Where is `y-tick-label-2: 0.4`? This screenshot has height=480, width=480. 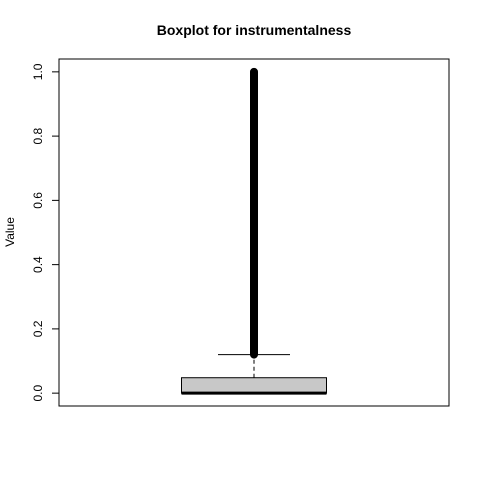
y-tick-label-2: 0.4 is located at coordinates (38, 264).